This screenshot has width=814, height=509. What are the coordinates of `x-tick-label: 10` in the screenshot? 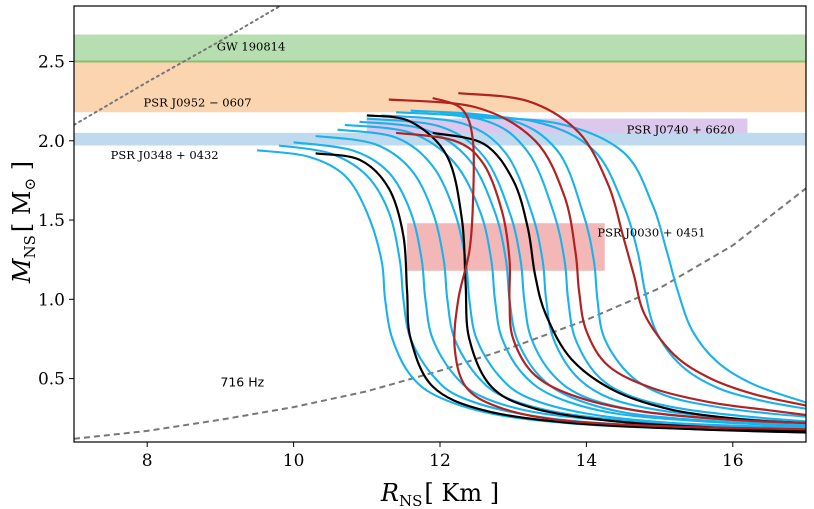 It's located at (294, 461).